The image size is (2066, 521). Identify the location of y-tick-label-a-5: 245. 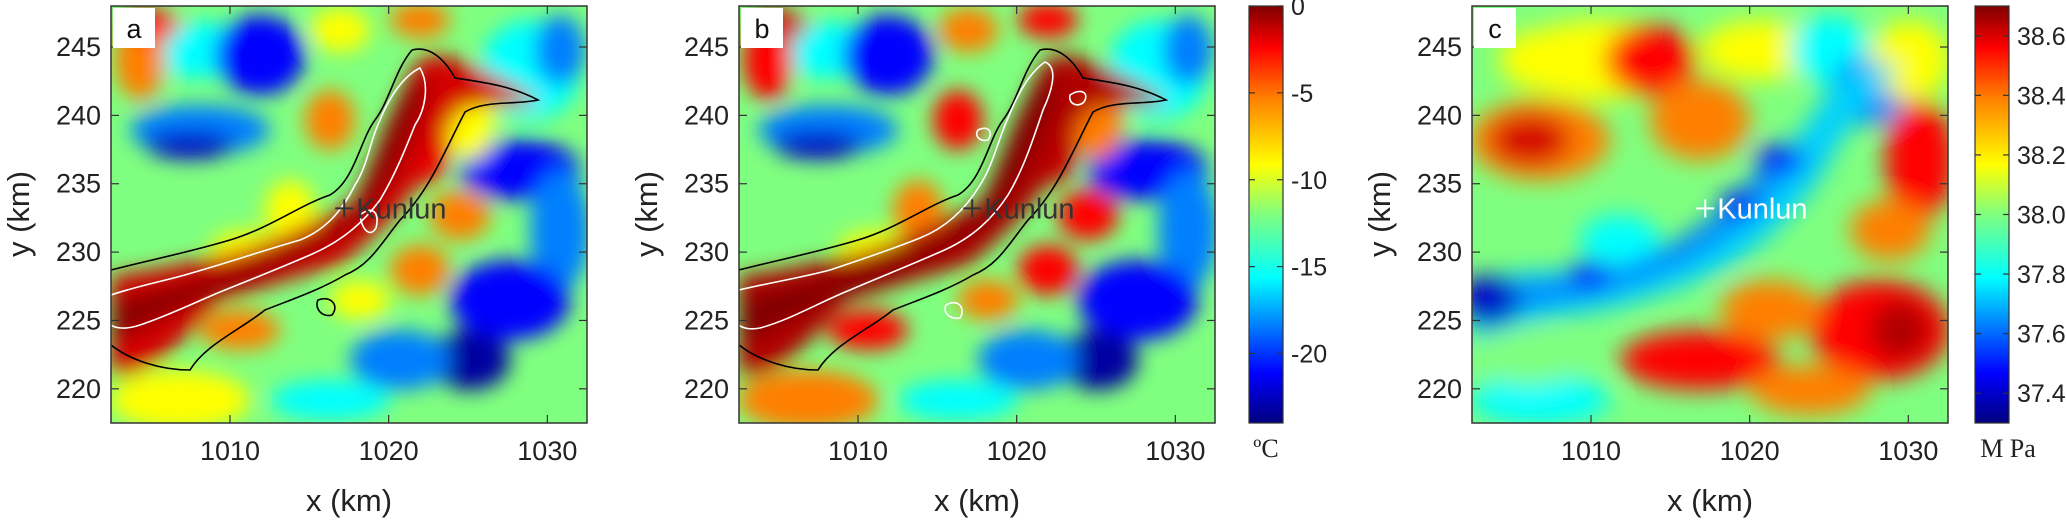
(78, 47).